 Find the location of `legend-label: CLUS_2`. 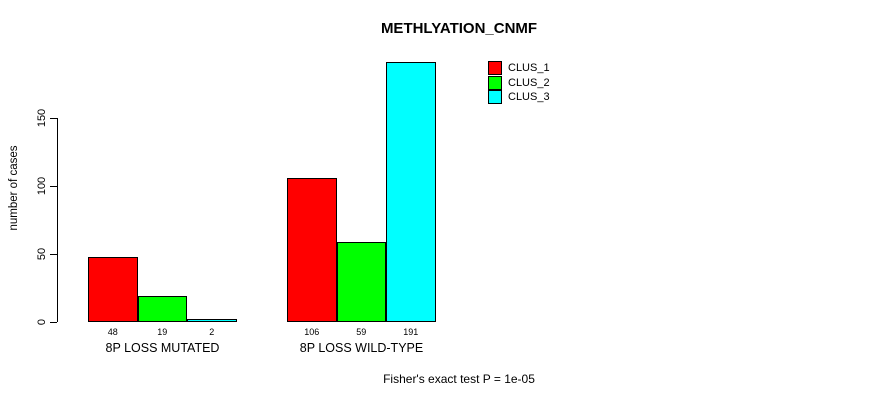

legend-label: CLUS_2 is located at coordinates (529, 82).